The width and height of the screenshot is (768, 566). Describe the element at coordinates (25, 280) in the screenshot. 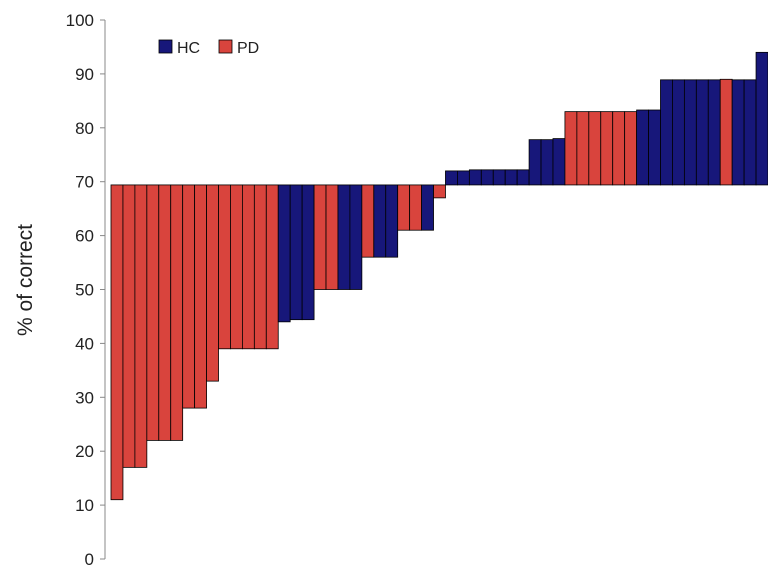

I see `y-axis-label: % of correct` at that location.